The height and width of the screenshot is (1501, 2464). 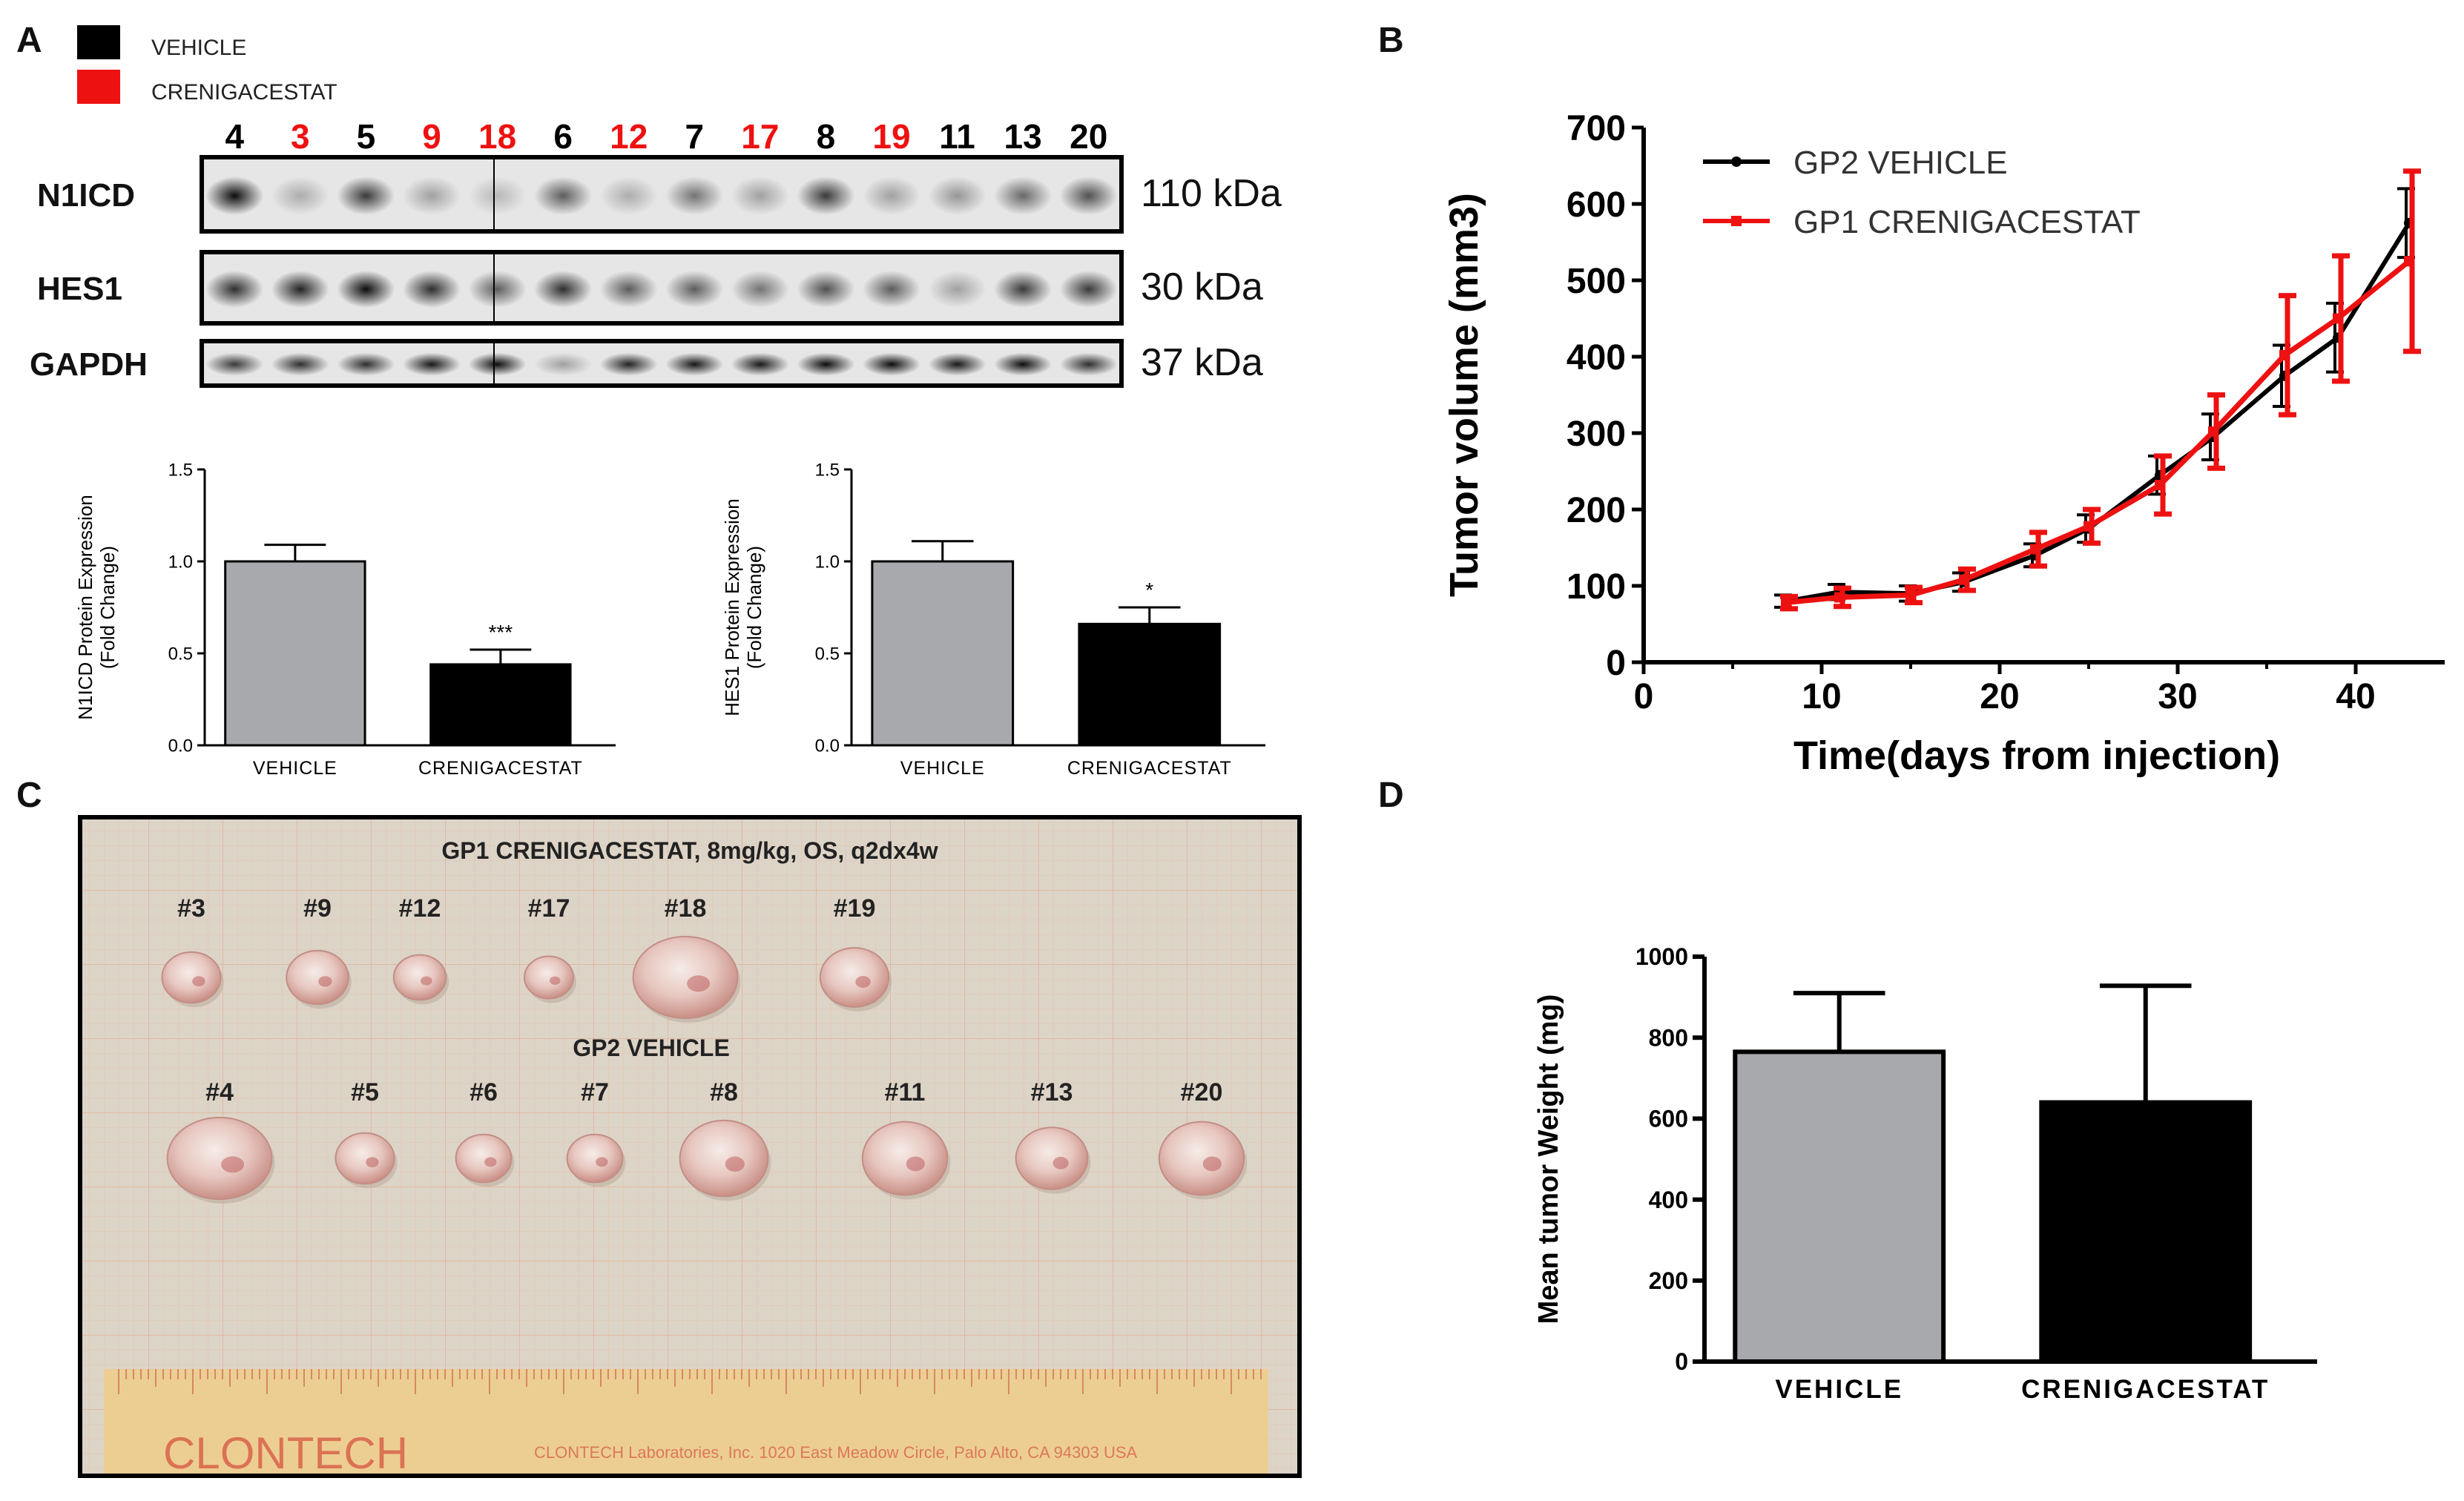 I want to click on panel-label-a: A, so click(x=29, y=40).